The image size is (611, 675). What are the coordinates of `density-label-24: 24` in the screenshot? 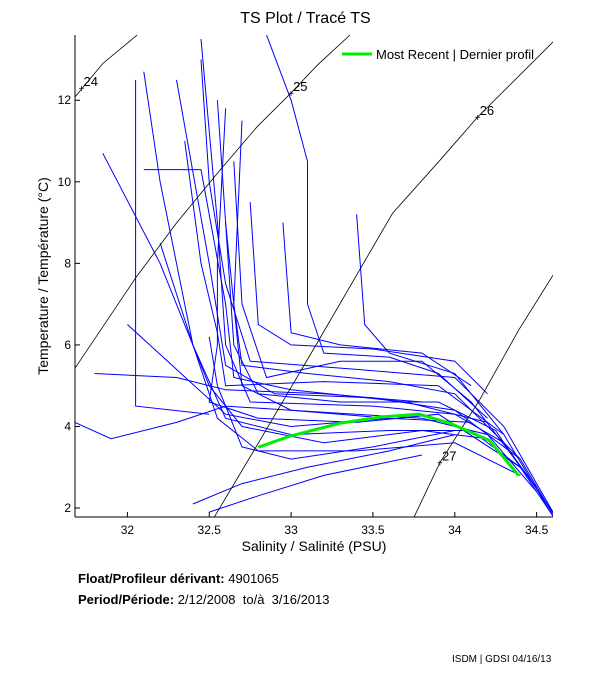 It's located at (91, 81).